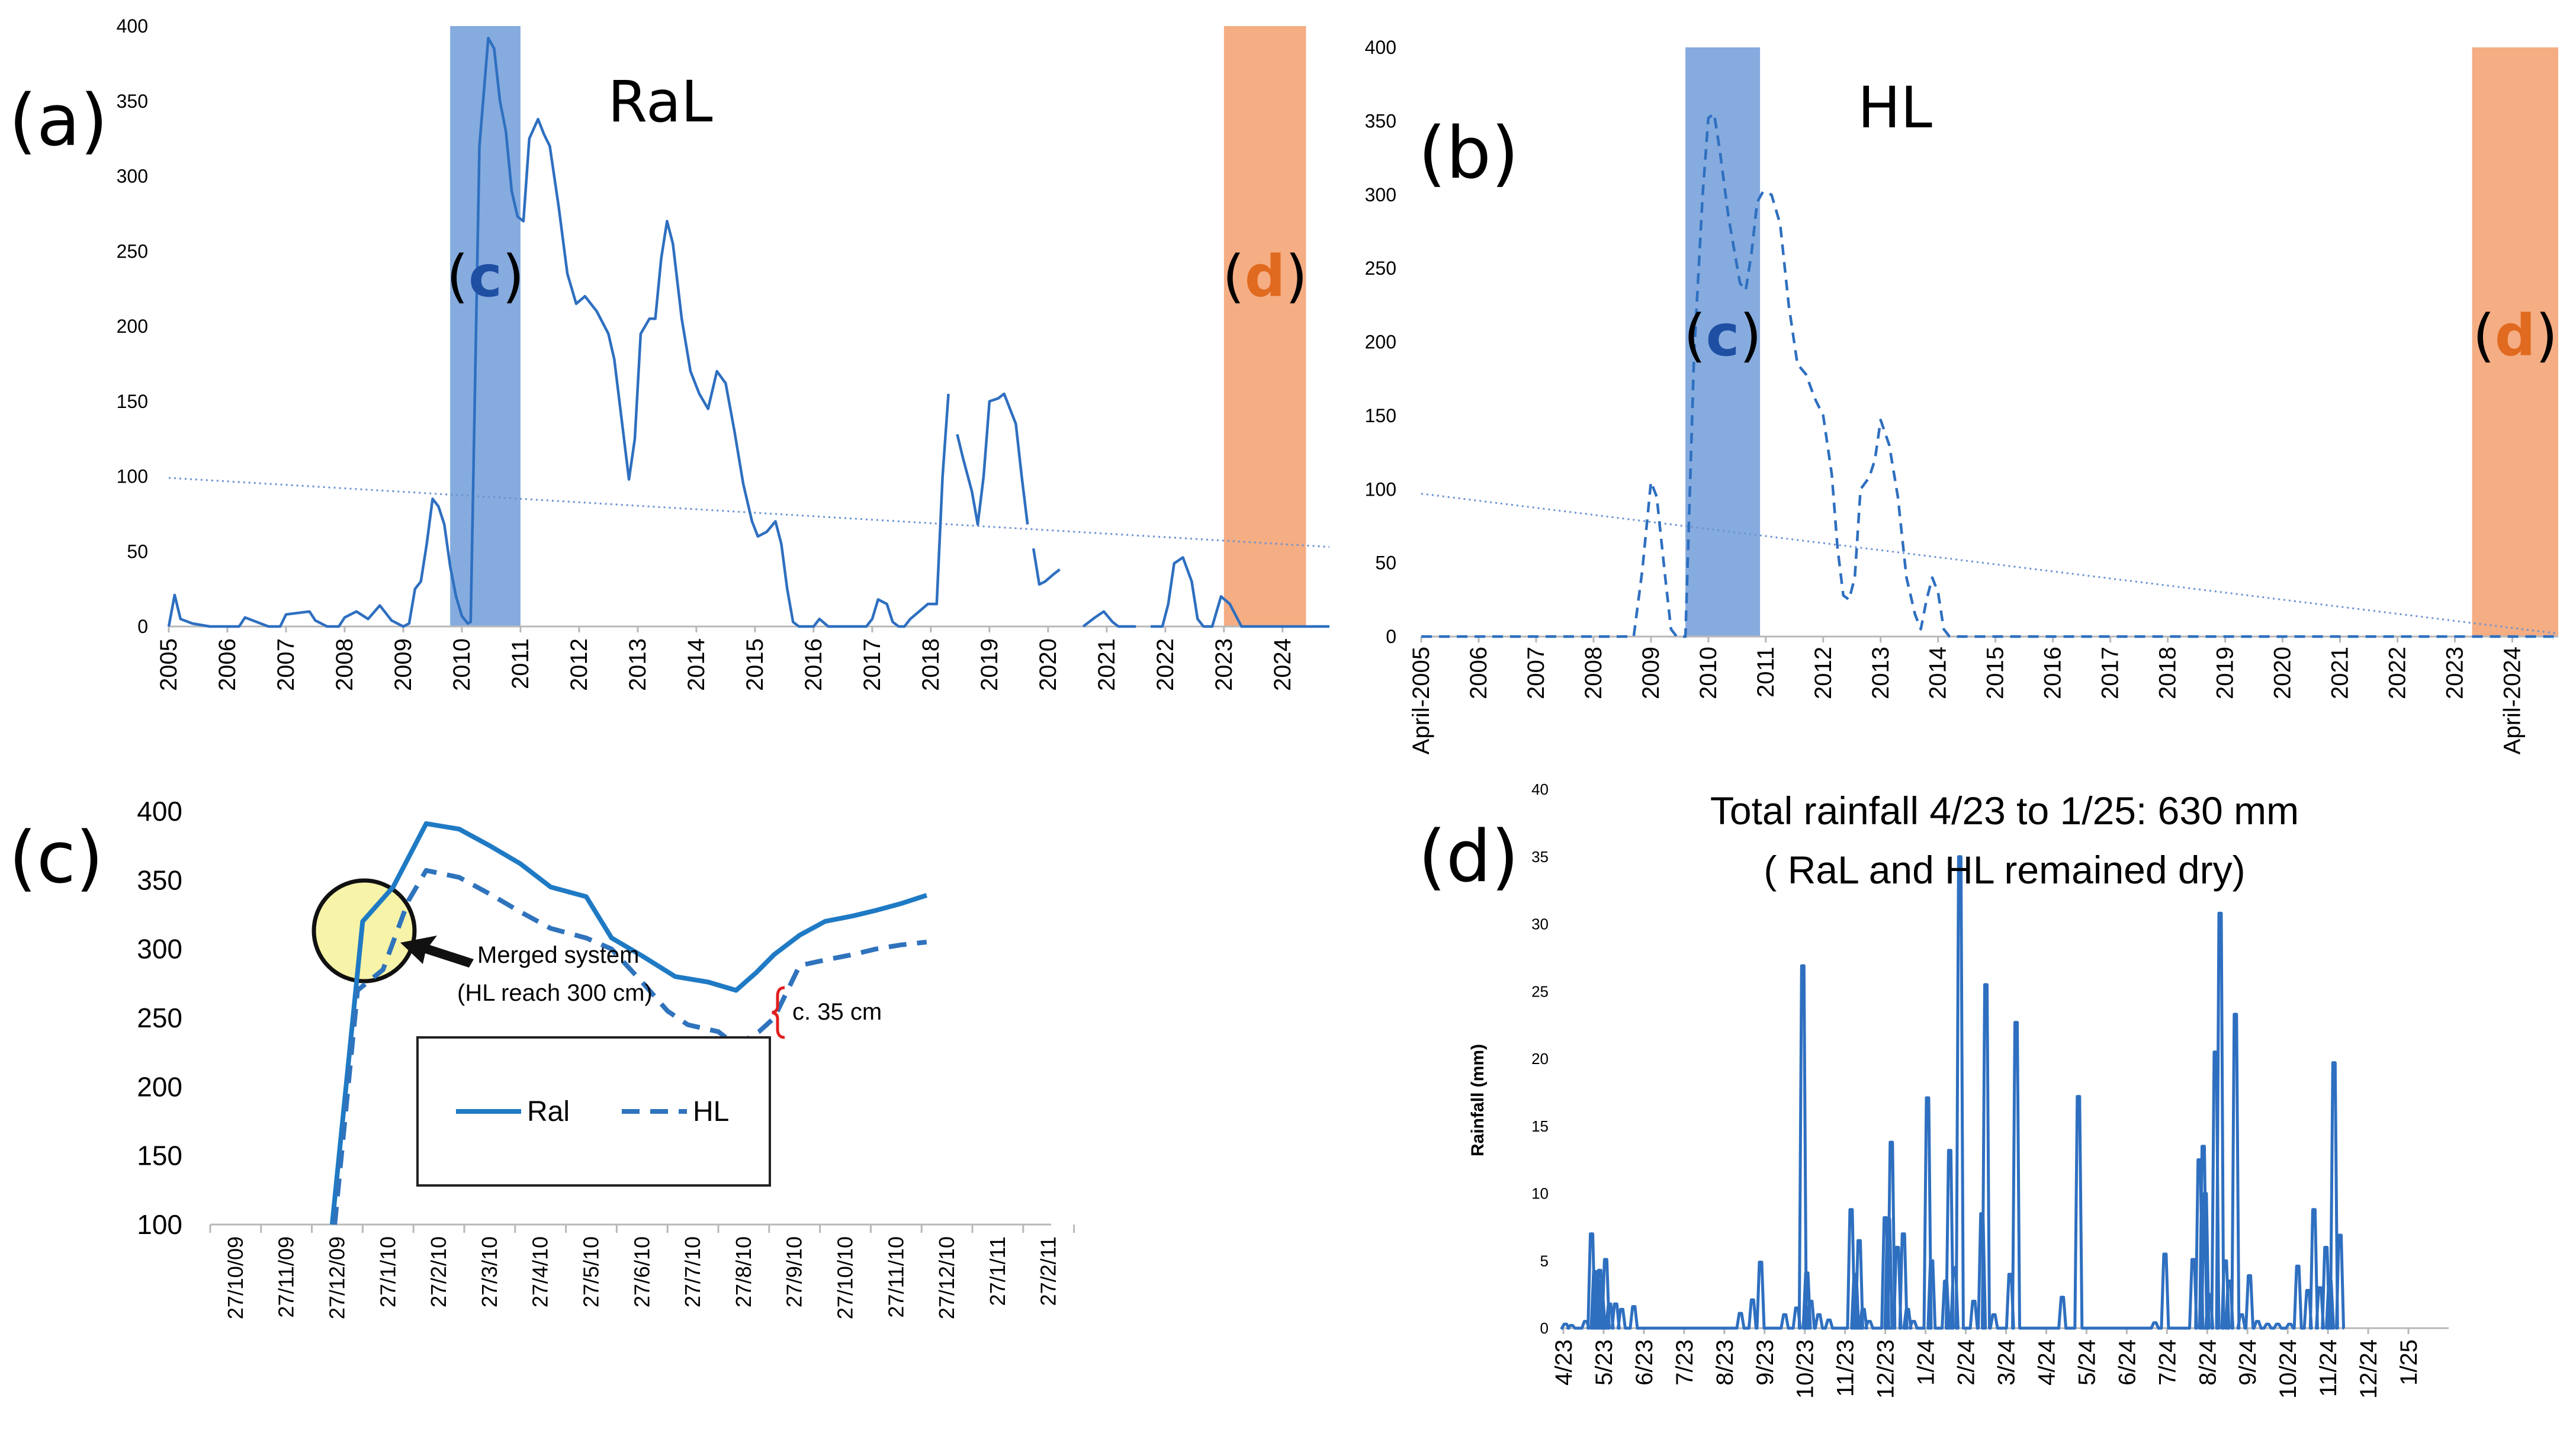  I want to click on y-tick-label: 40, so click(1540, 789).